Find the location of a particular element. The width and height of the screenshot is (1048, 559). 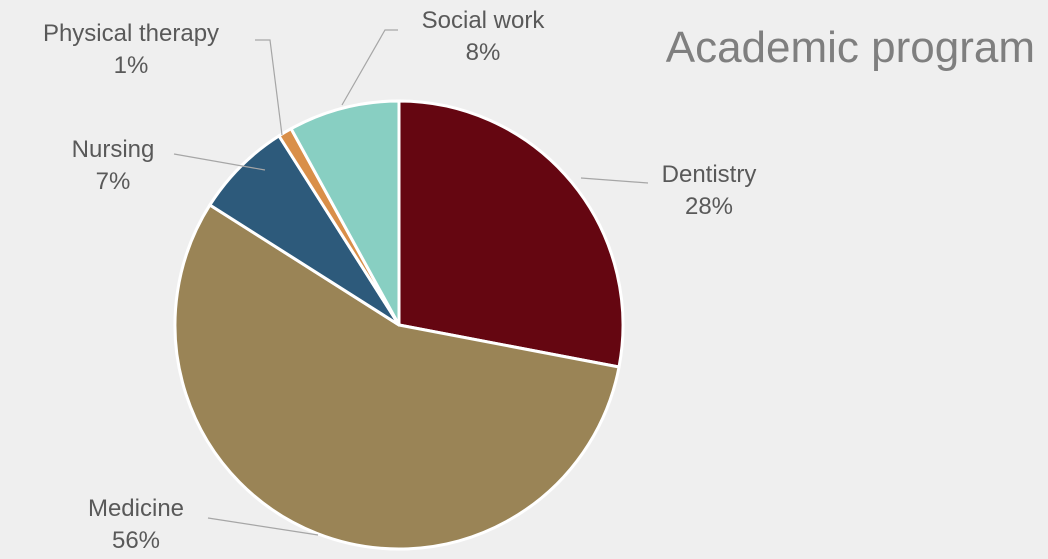

leader-line-dentistry is located at coordinates (614, 180).